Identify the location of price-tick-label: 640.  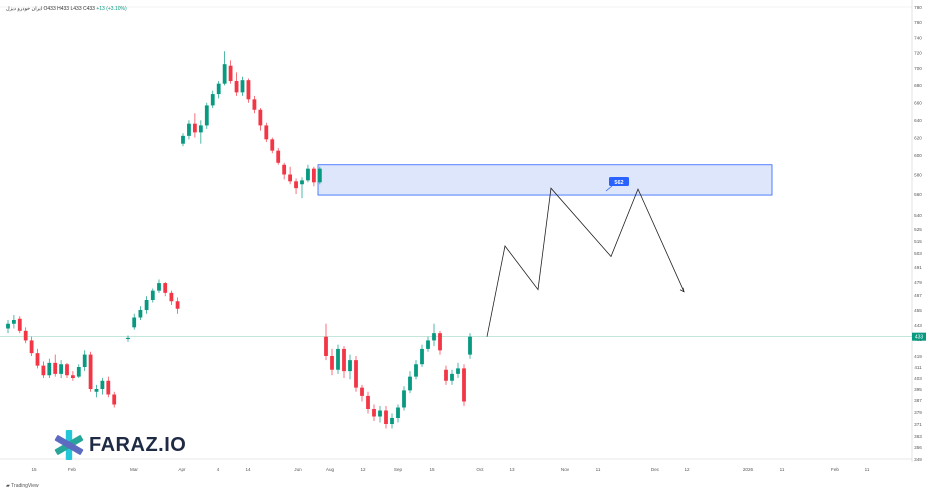
(918, 120).